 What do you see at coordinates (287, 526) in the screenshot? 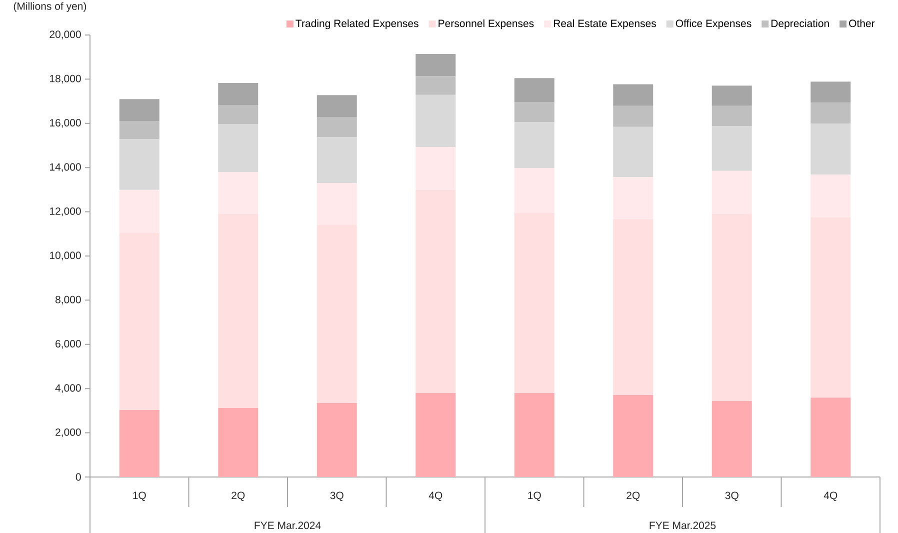
I see `text: FYE Mar.2024` at bounding box center [287, 526].